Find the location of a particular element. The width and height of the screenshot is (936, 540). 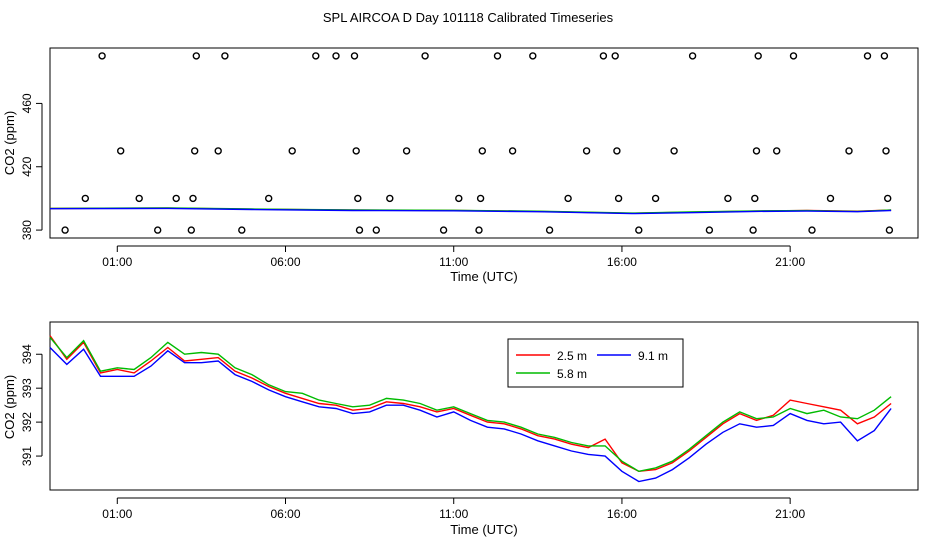

x-axis-label-top: Time (UTC) is located at coordinates (483, 276).